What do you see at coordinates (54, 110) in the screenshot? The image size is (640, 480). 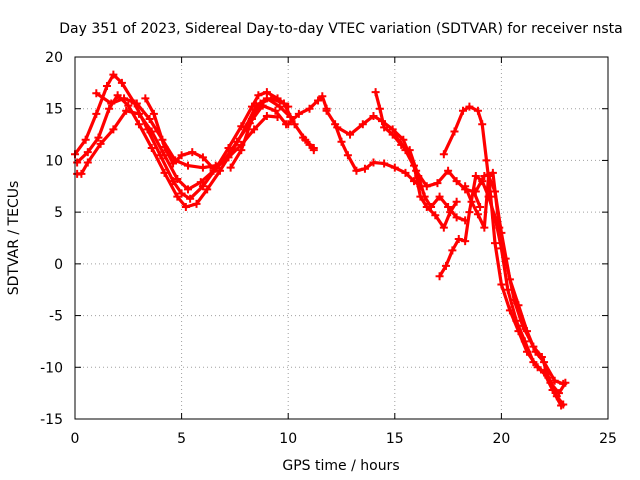 I see `y-tick-label: 15` at bounding box center [54, 110].